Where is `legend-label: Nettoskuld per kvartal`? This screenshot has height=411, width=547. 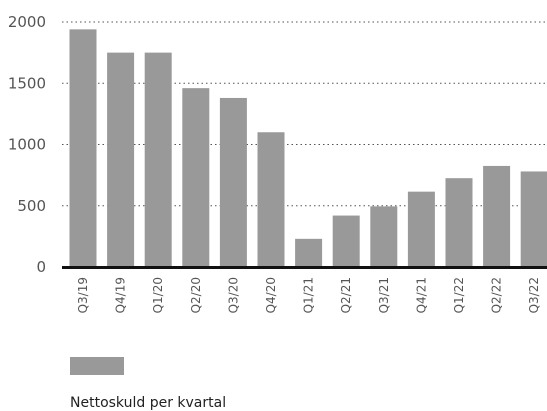 legend-label: Nettoskuld per kvartal is located at coordinates (148, 403).